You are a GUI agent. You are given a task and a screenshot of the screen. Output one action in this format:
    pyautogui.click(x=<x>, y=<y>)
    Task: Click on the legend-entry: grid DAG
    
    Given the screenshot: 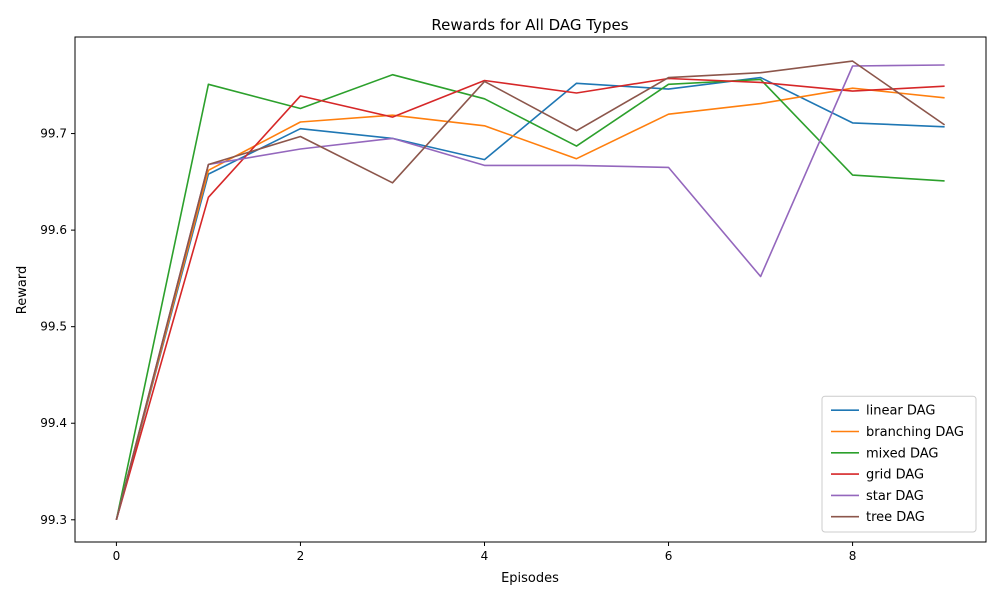 What is the action you would take?
    pyautogui.click(x=895, y=475)
    